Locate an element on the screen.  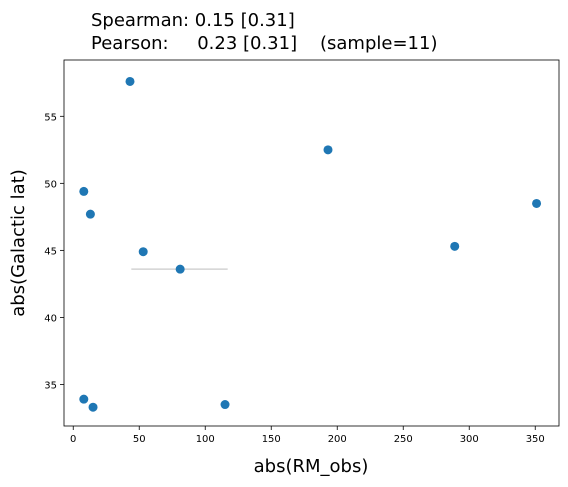
x-tick-label: 150 is located at coordinates (271, 439).